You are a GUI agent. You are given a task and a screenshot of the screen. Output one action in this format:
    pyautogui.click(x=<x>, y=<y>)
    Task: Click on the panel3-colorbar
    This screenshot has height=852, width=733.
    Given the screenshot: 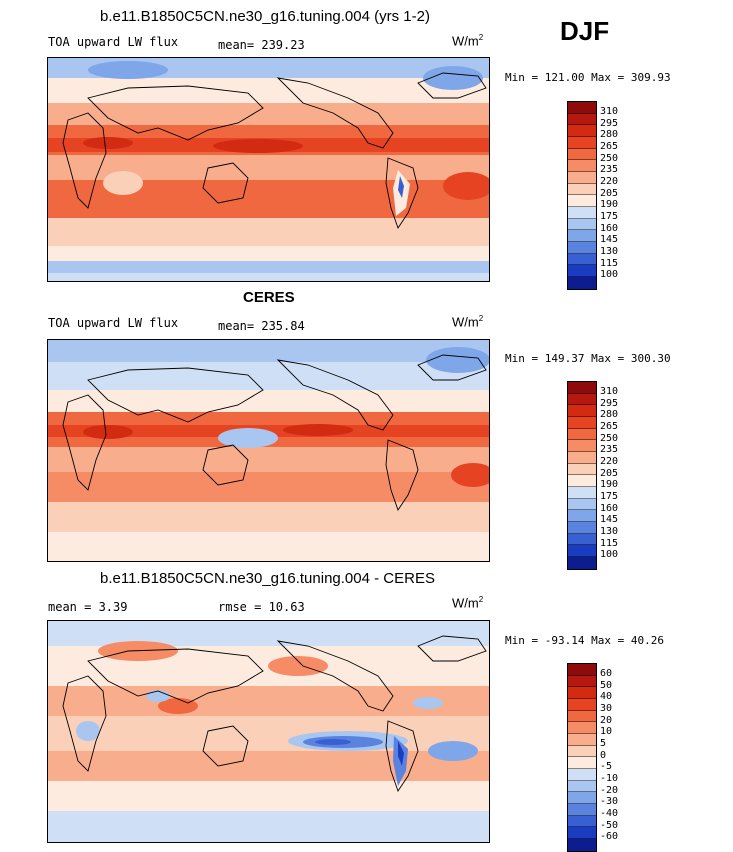 What is the action you would take?
    pyautogui.click(x=582, y=757)
    